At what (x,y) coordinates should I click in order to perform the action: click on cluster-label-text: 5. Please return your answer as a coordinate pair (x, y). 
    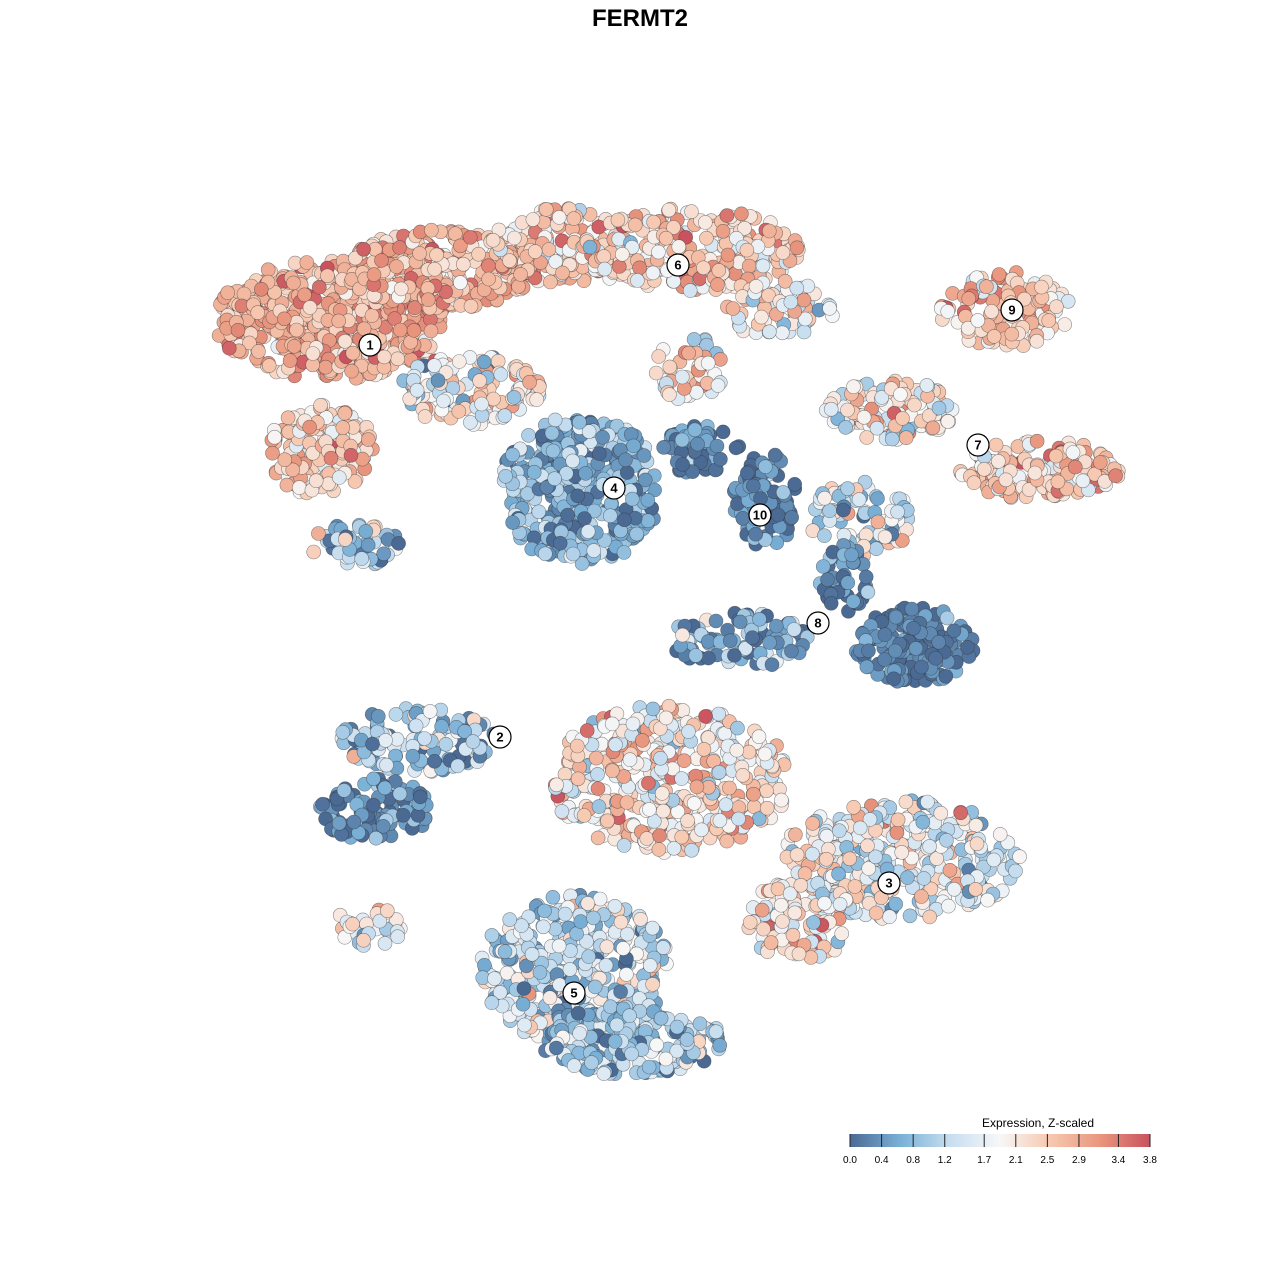
    Looking at the image, I should click on (573, 993).